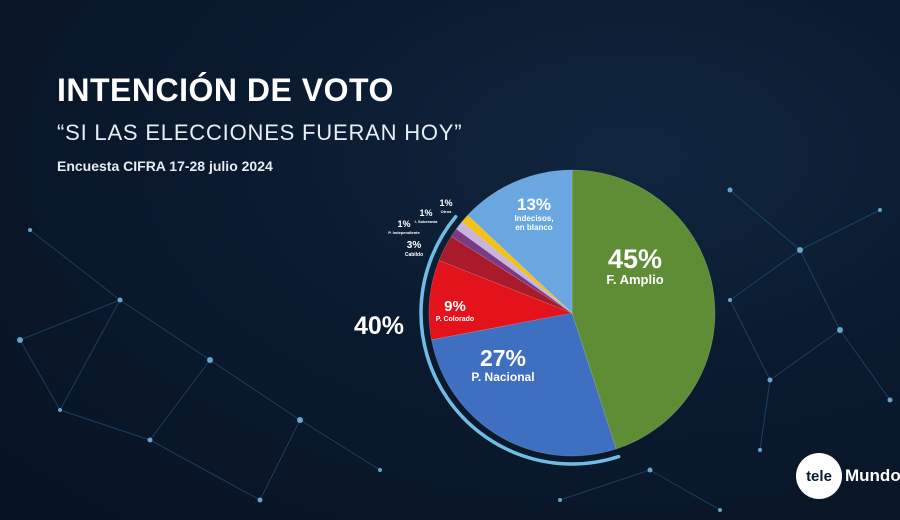  I want to click on slice-value-p-colorado: 9%, so click(455, 306).